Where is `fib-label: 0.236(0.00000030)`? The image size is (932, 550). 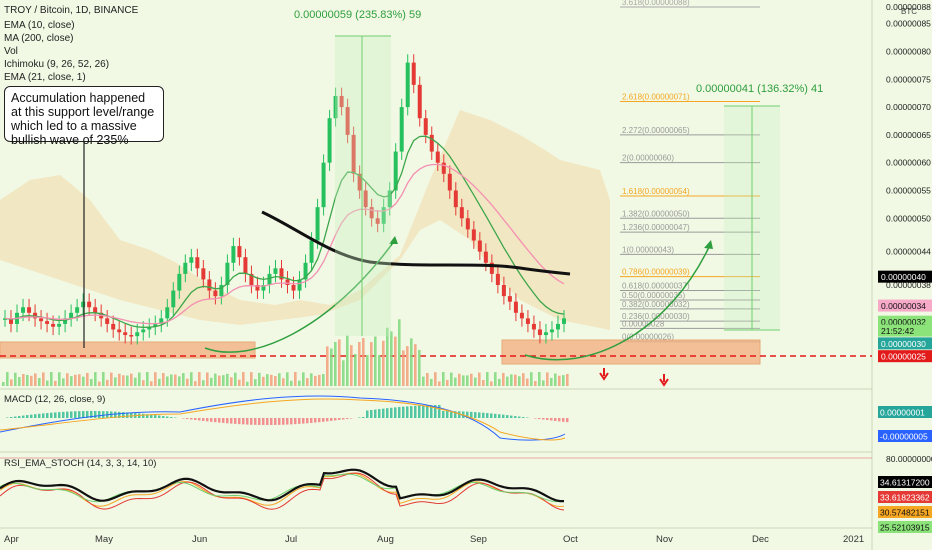 fib-label: 0.236(0.00000030) is located at coordinates (656, 316).